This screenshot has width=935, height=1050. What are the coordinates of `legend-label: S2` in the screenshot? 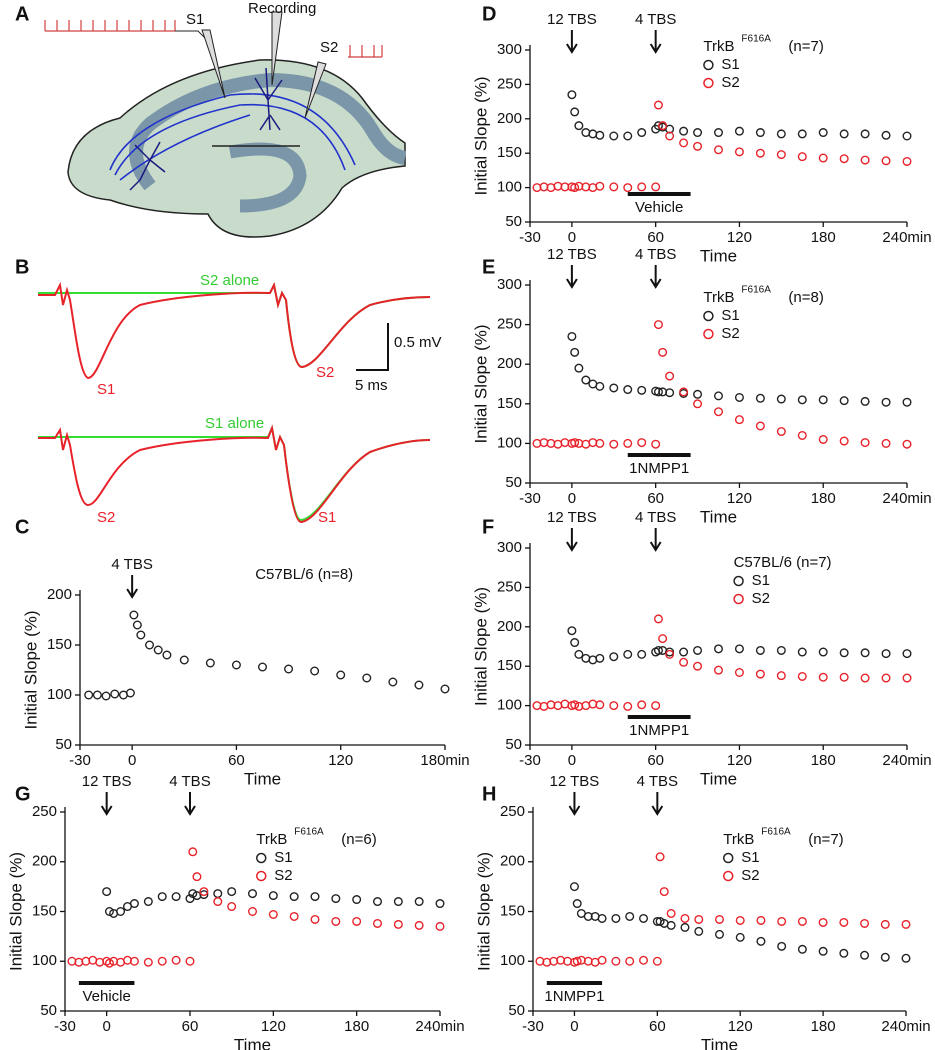 It's located at (730, 82).